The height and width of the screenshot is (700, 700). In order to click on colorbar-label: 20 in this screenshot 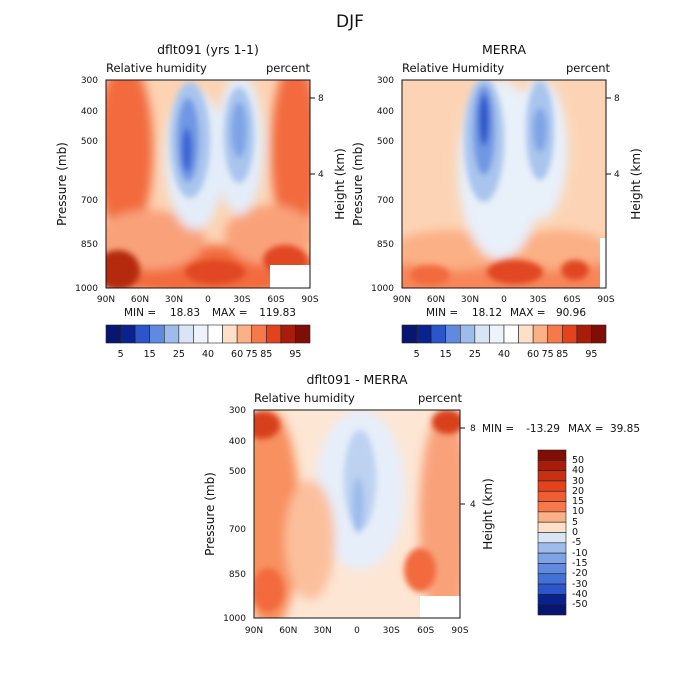, I will do `click(578, 491)`.